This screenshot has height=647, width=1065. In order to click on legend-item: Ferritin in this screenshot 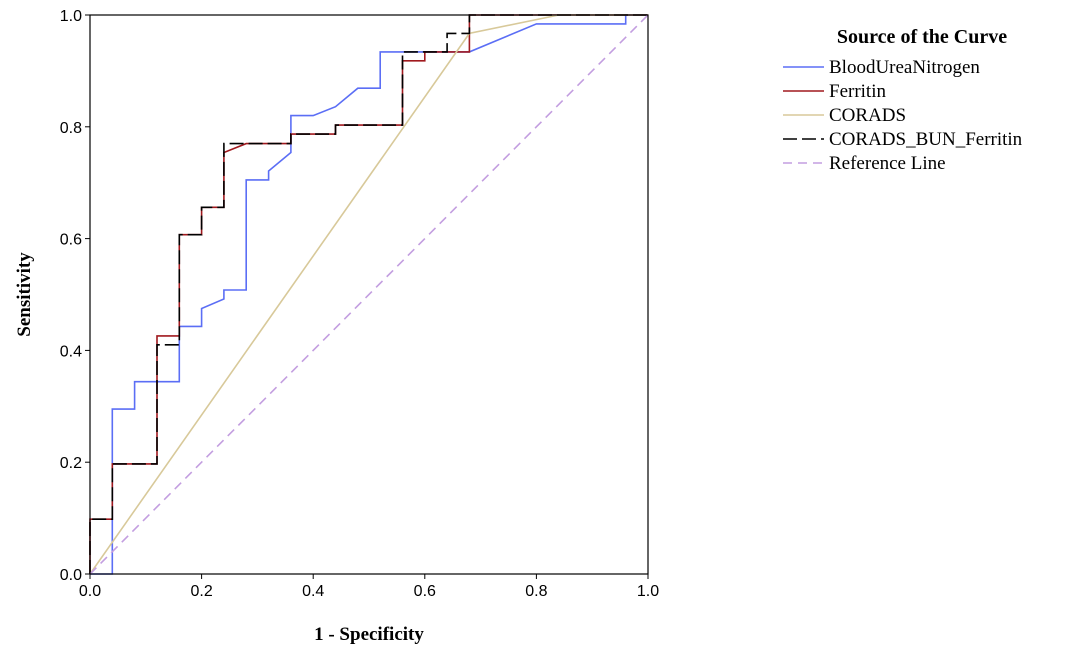, I will do `click(834, 91)`.